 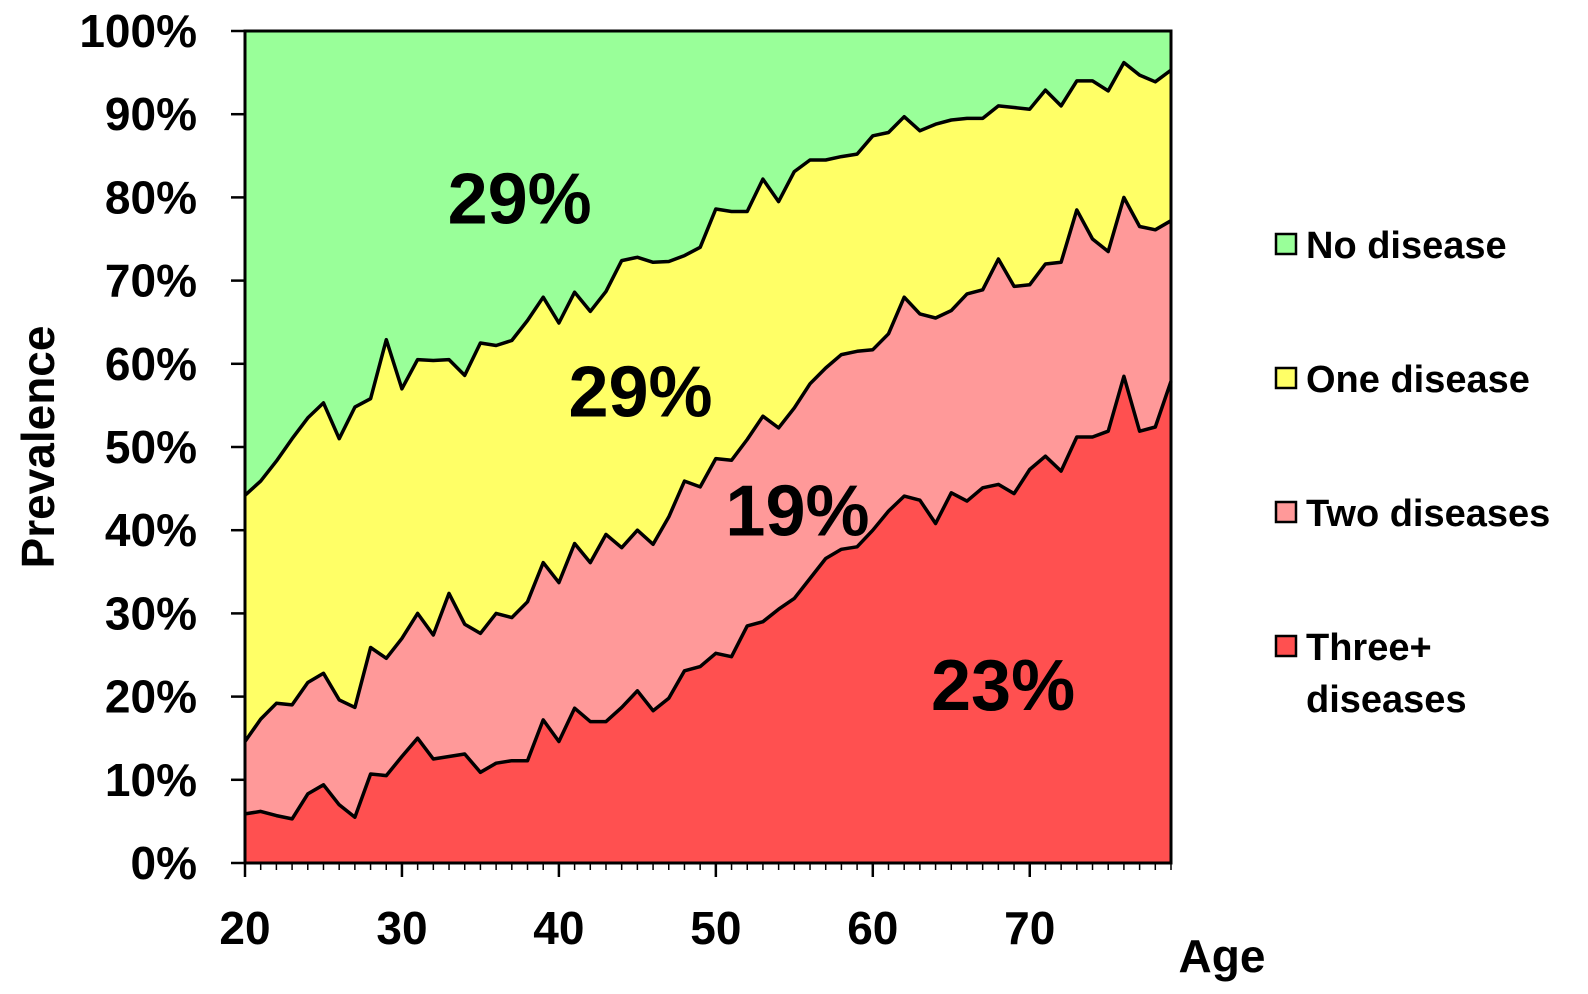 I want to click on y-tick-label: 60%, so click(x=151, y=364).